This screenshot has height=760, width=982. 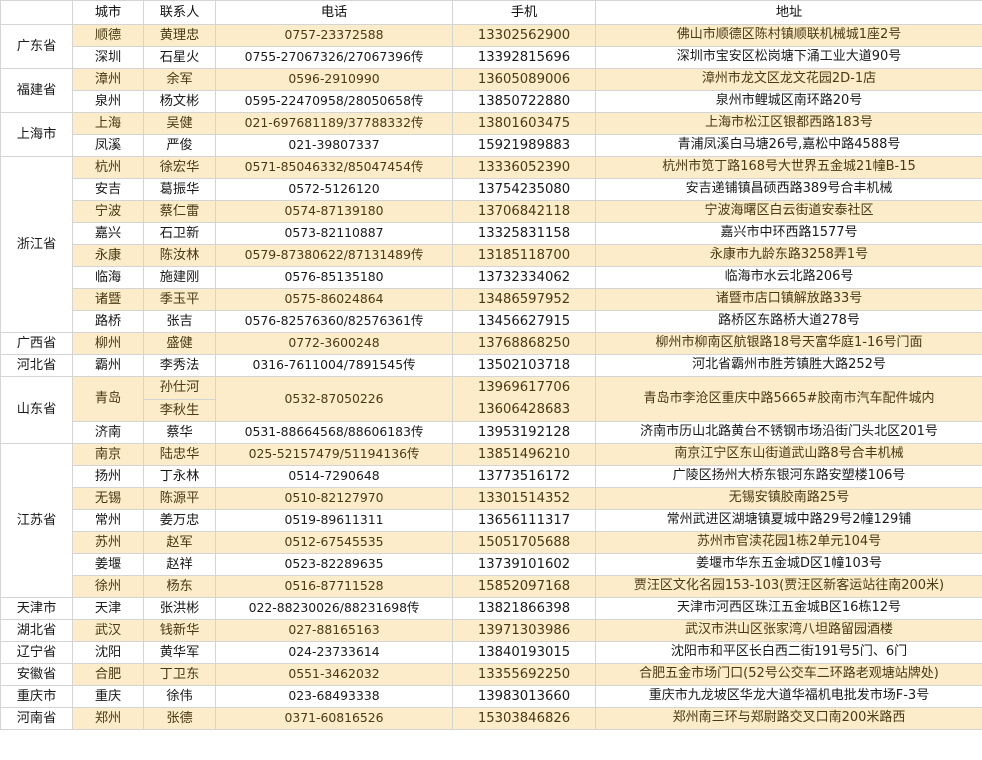 I want to click on cell-mobile: 13983013660, so click(x=524, y=696).